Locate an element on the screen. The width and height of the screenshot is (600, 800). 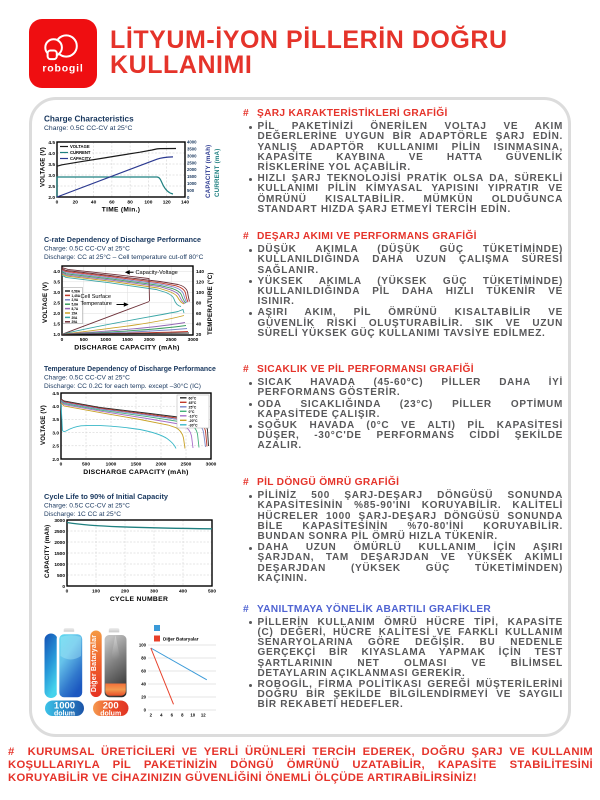
svg-text: dolum is located at coordinates (110, 714).